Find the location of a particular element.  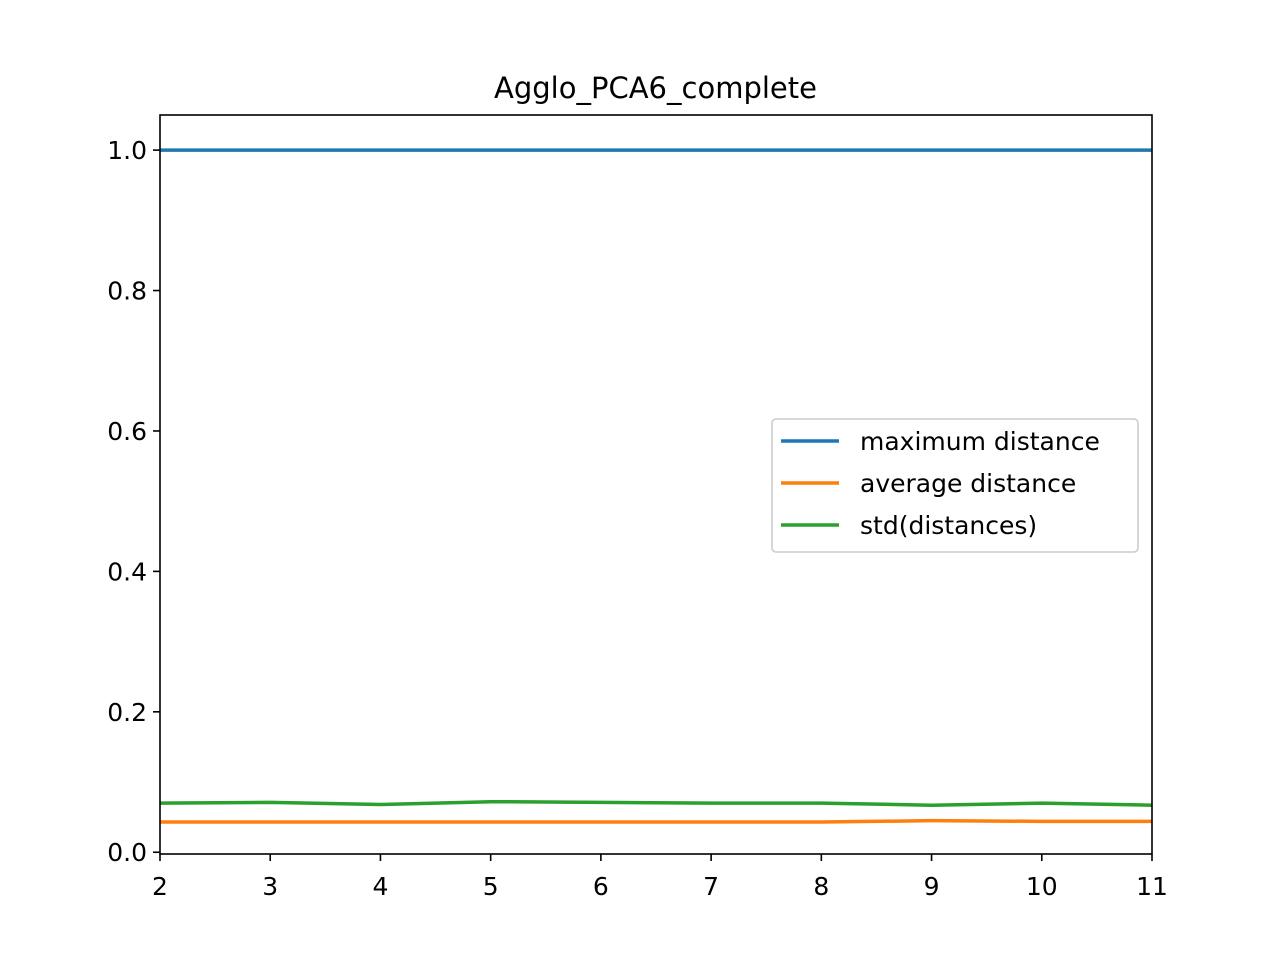

y-tick-label: 0.4 is located at coordinates (127, 571).